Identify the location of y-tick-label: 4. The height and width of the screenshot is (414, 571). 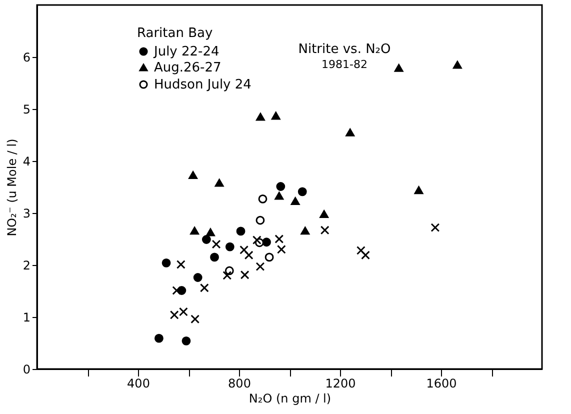
(26, 161).